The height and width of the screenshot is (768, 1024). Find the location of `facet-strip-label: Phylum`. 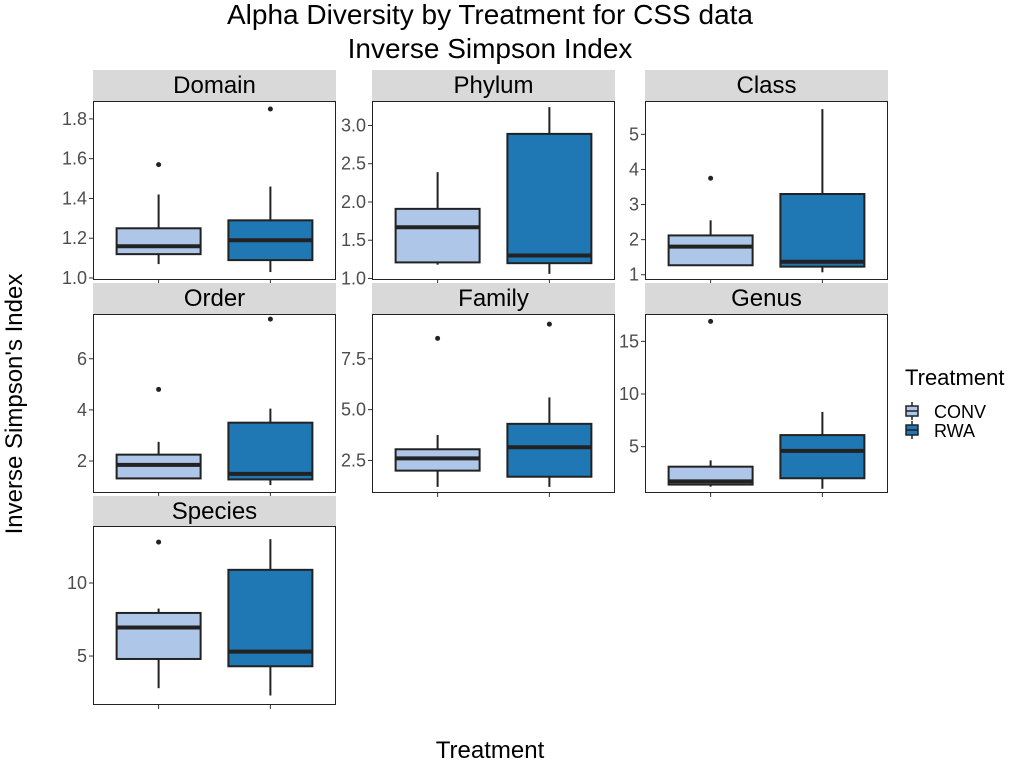

facet-strip-label: Phylum is located at coordinates (493, 85).